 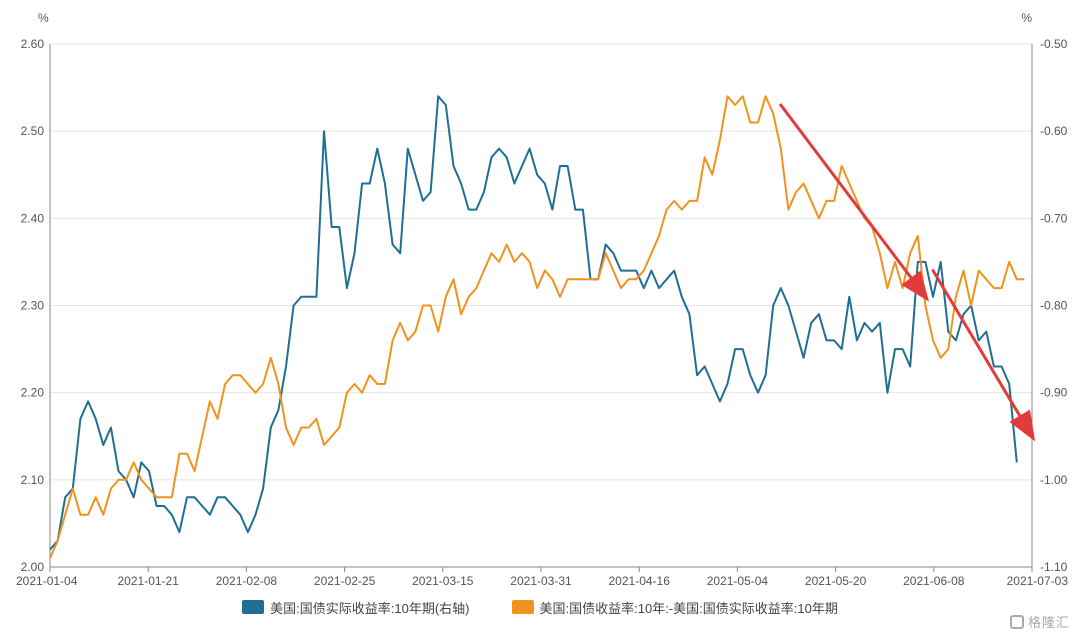 I want to click on x-tick-label: 2021-05-20, so click(x=836, y=581).